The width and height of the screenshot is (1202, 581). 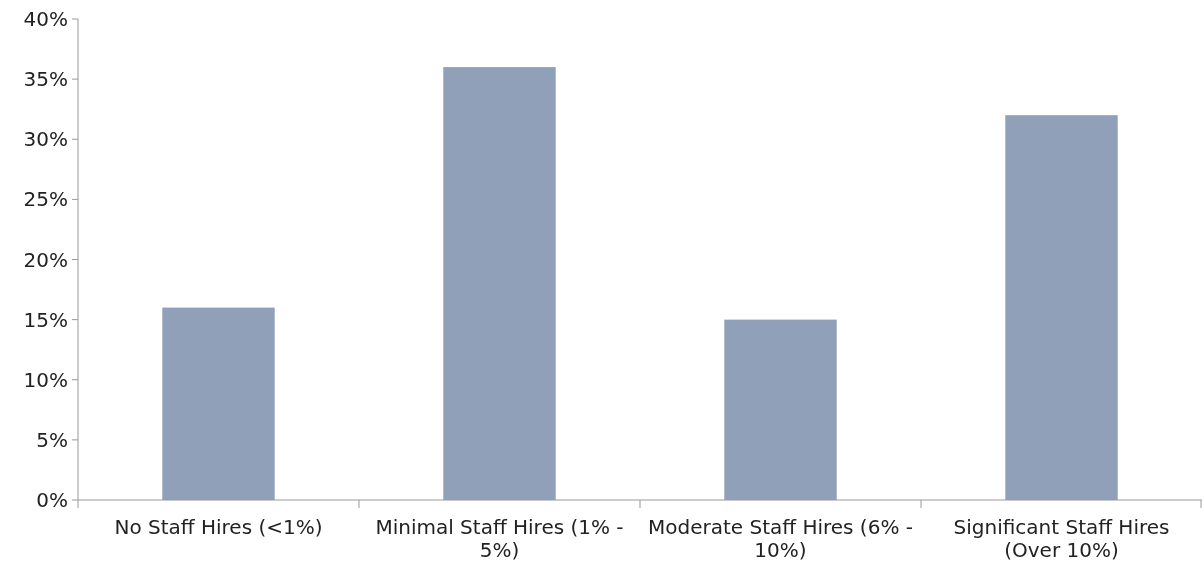 I want to click on y-tick-label: 5%, so click(x=52, y=439).